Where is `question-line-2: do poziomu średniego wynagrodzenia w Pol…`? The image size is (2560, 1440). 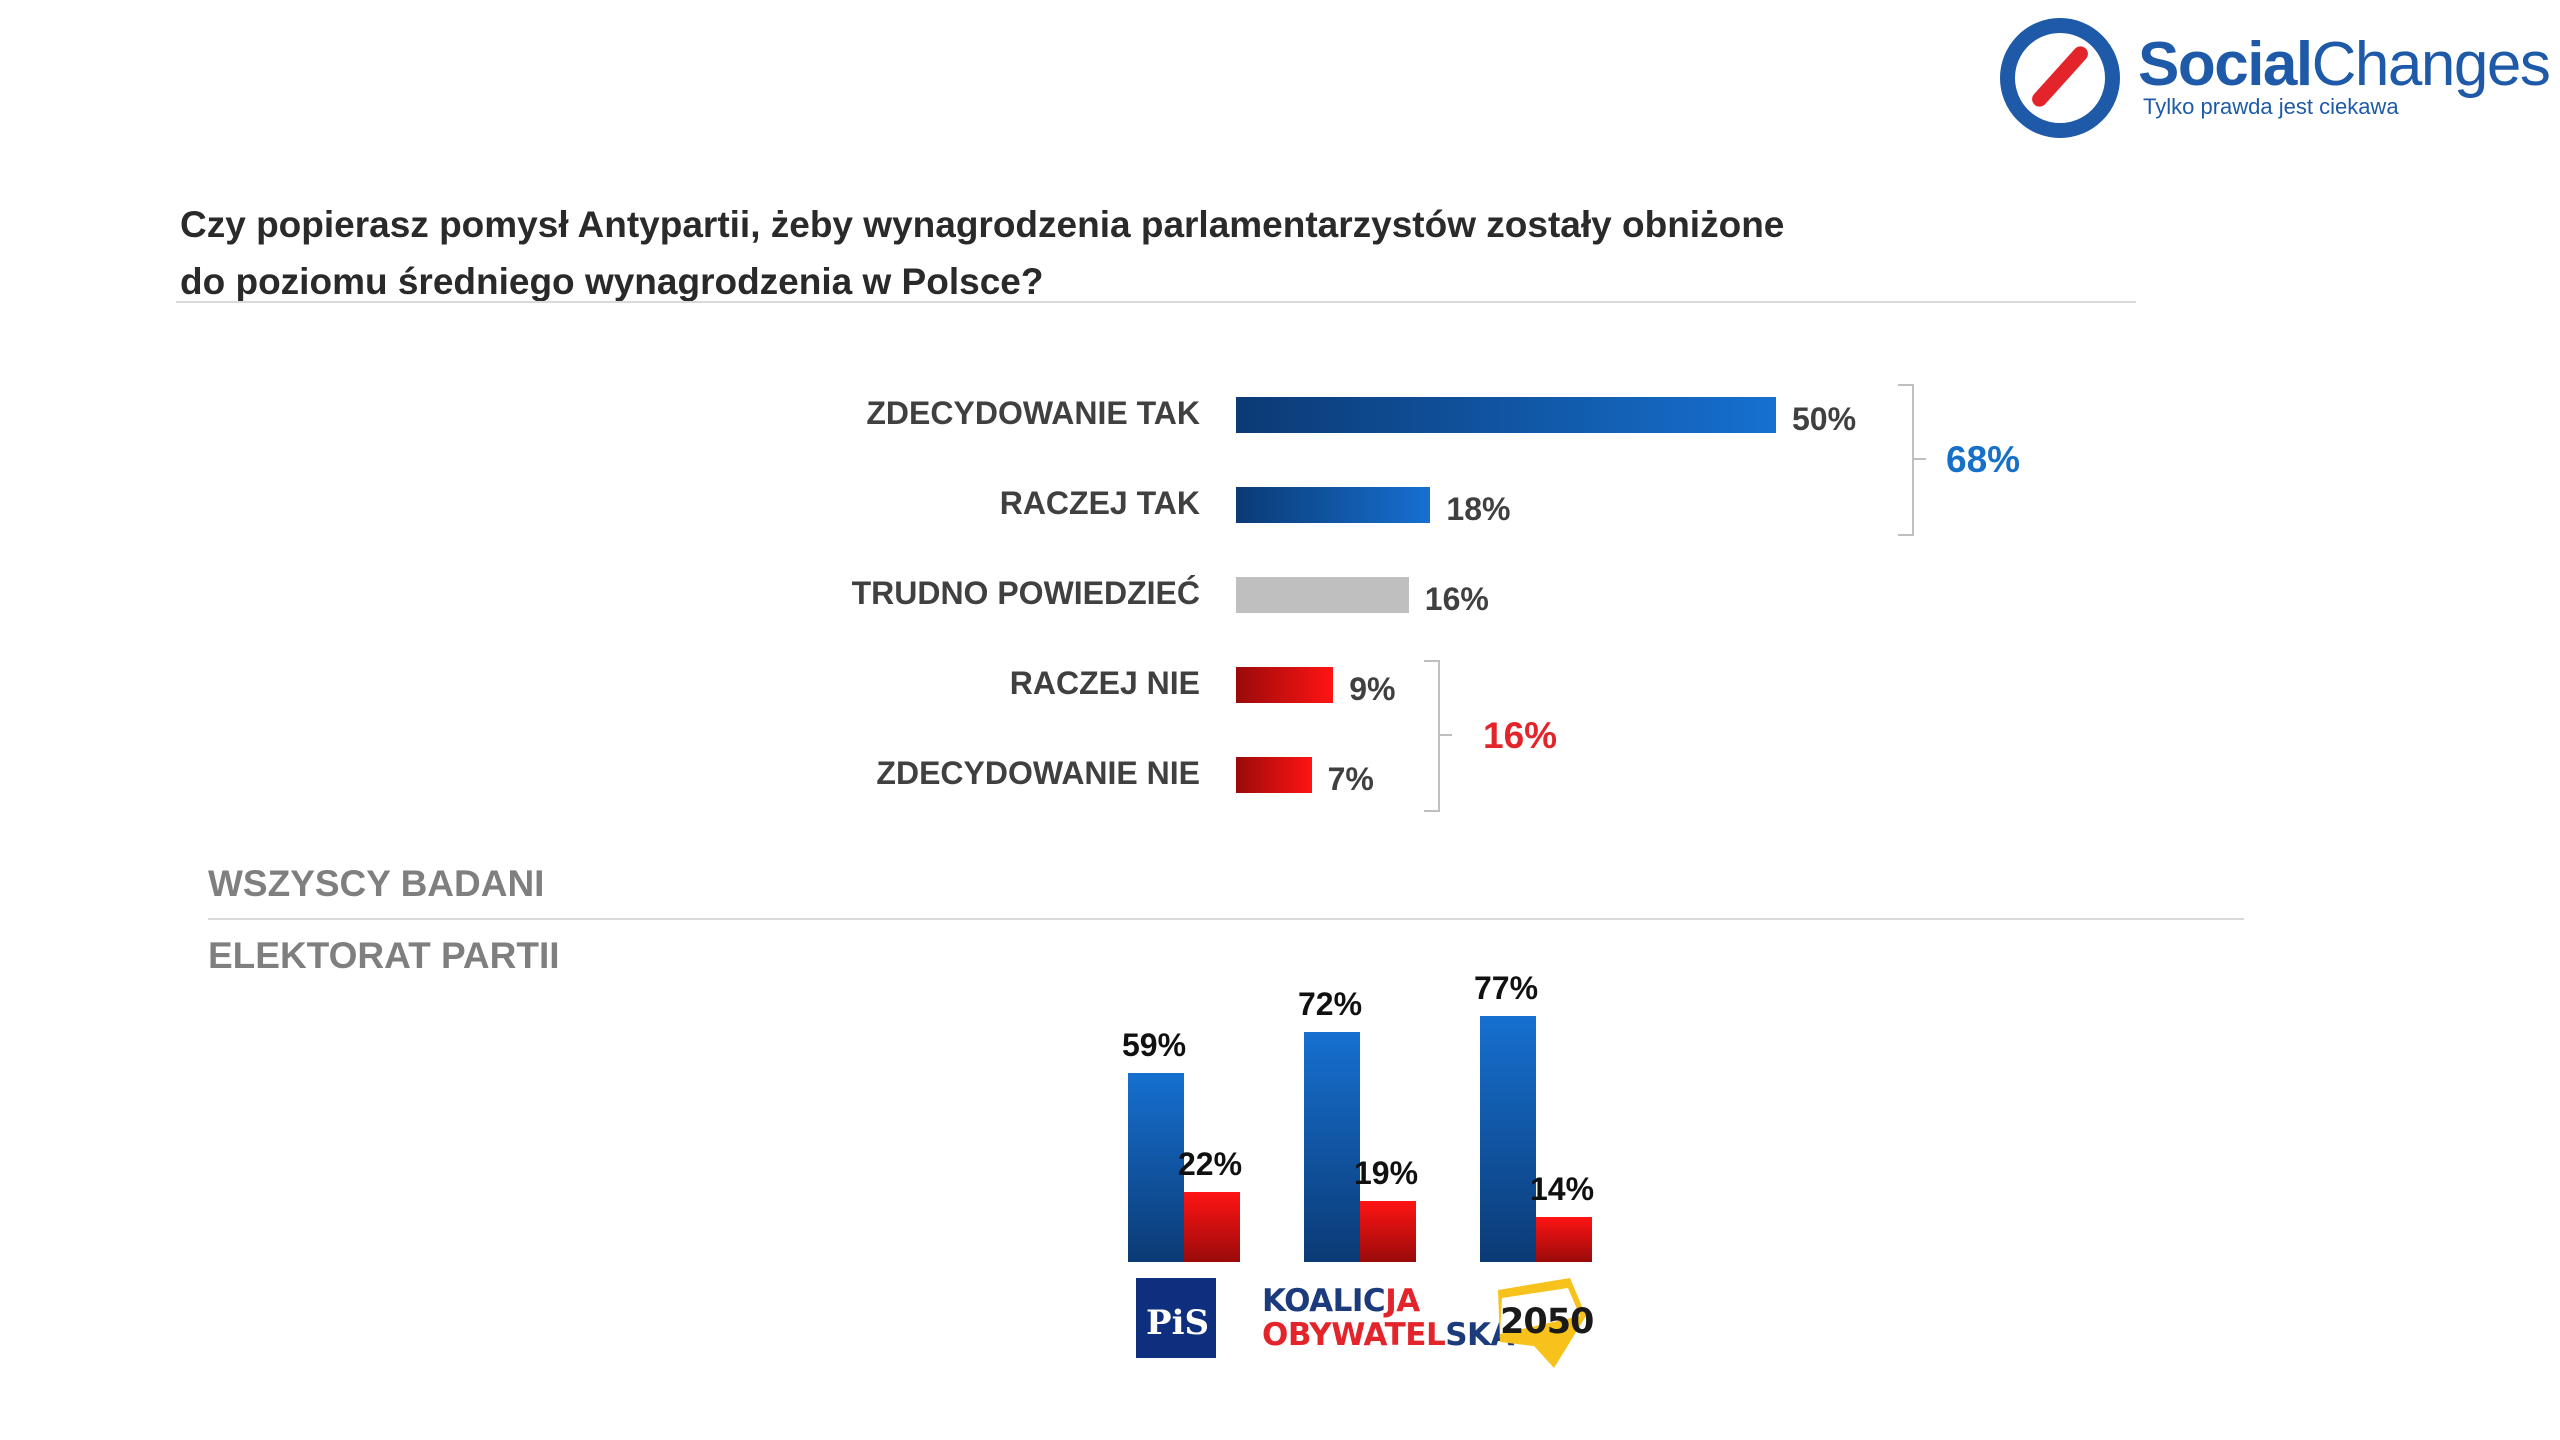
question-line-2: do poziomu średniego wynagrodzenia w Pol… is located at coordinates (612, 281).